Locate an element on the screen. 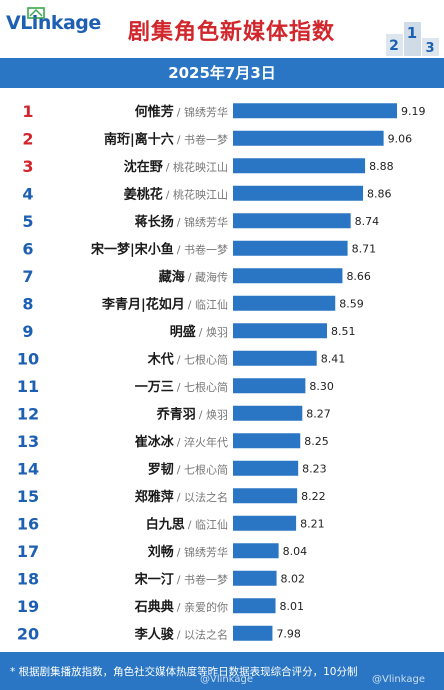  value-label: 8.22 is located at coordinates (313, 496).